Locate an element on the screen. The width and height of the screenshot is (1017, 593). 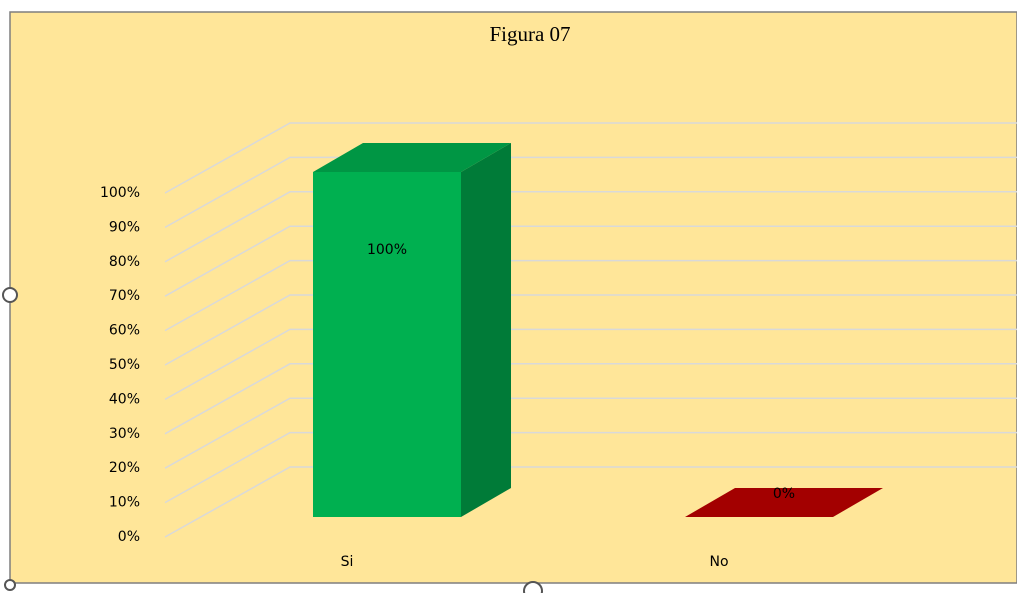
y-tick-label: 20% is located at coordinates (124, 468).